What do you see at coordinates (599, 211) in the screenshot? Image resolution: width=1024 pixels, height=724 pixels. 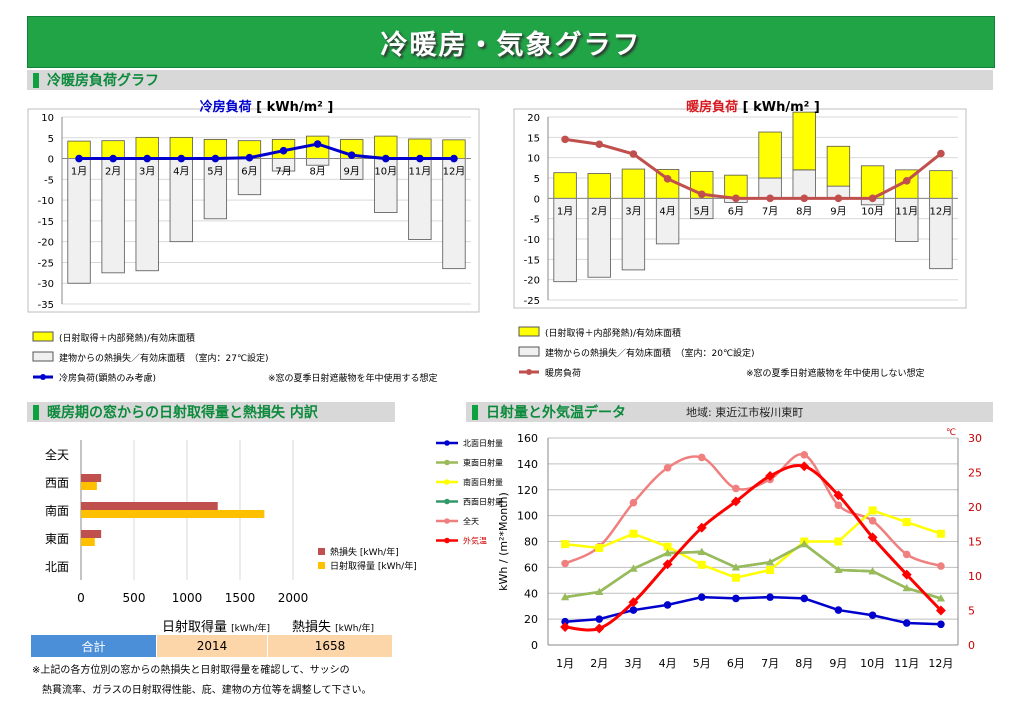 I see `month-label: 2月` at bounding box center [599, 211].